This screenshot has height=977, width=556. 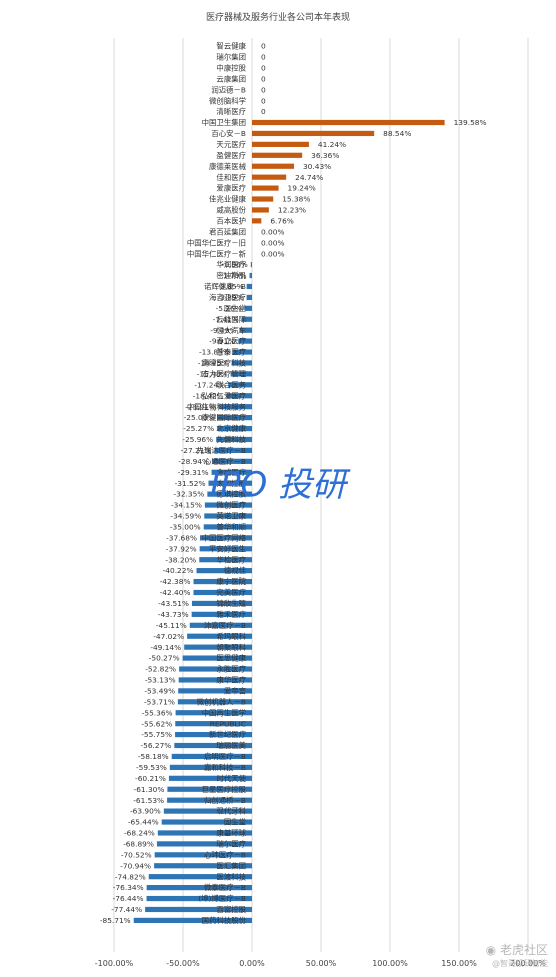 I want to click on category-label: 中国华仁医疗－新, so click(x=217, y=253).